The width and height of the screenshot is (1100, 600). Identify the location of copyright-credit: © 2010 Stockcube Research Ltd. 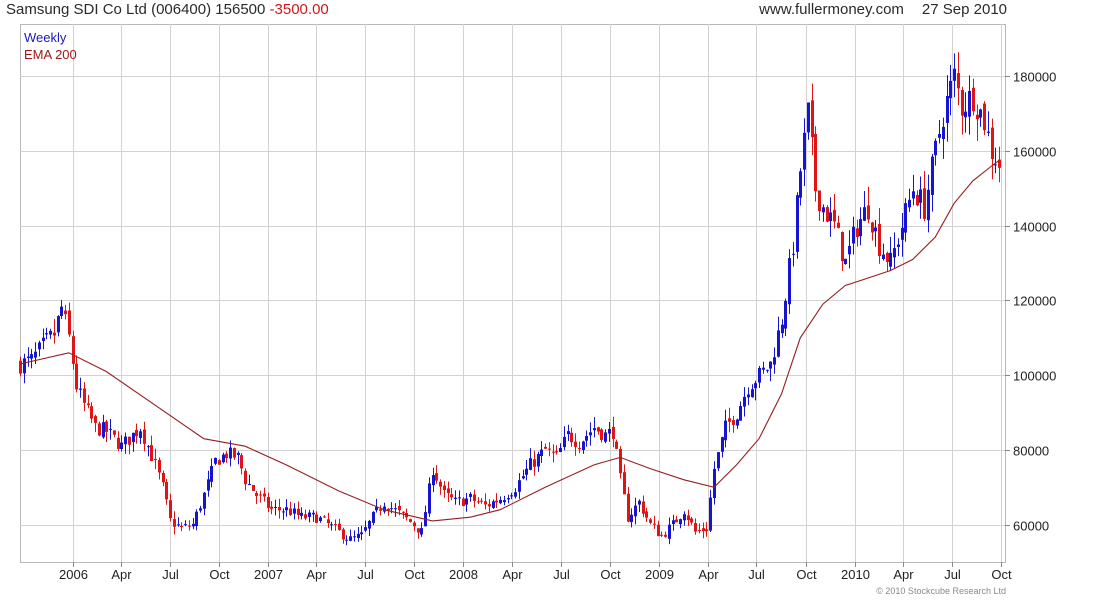
(941, 591).